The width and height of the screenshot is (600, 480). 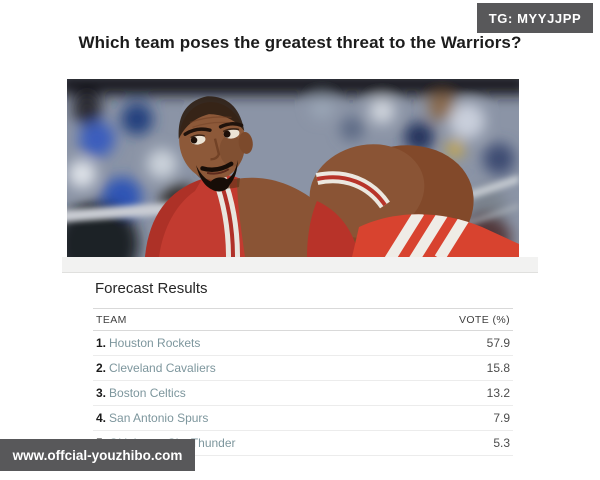 What do you see at coordinates (453, 393) in the screenshot?
I see `vote-value: 13.2` at bounding box center [453, 393].